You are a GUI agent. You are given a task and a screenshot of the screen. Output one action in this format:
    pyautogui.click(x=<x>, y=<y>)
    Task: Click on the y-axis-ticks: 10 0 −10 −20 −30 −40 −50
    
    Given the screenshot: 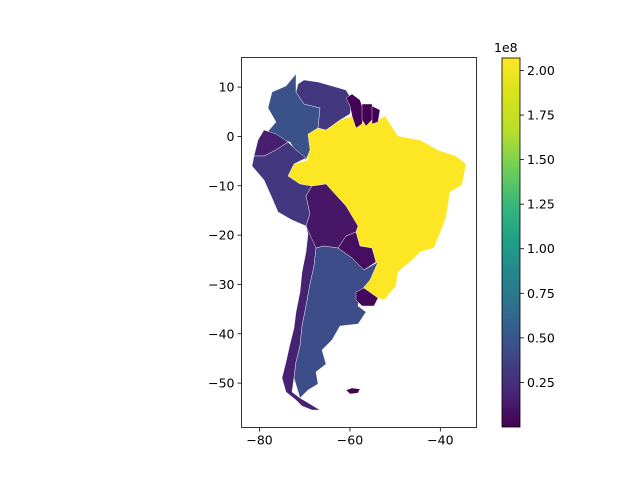 What is the action you would take?
    pyautogui.click(x=225, y=235)
    